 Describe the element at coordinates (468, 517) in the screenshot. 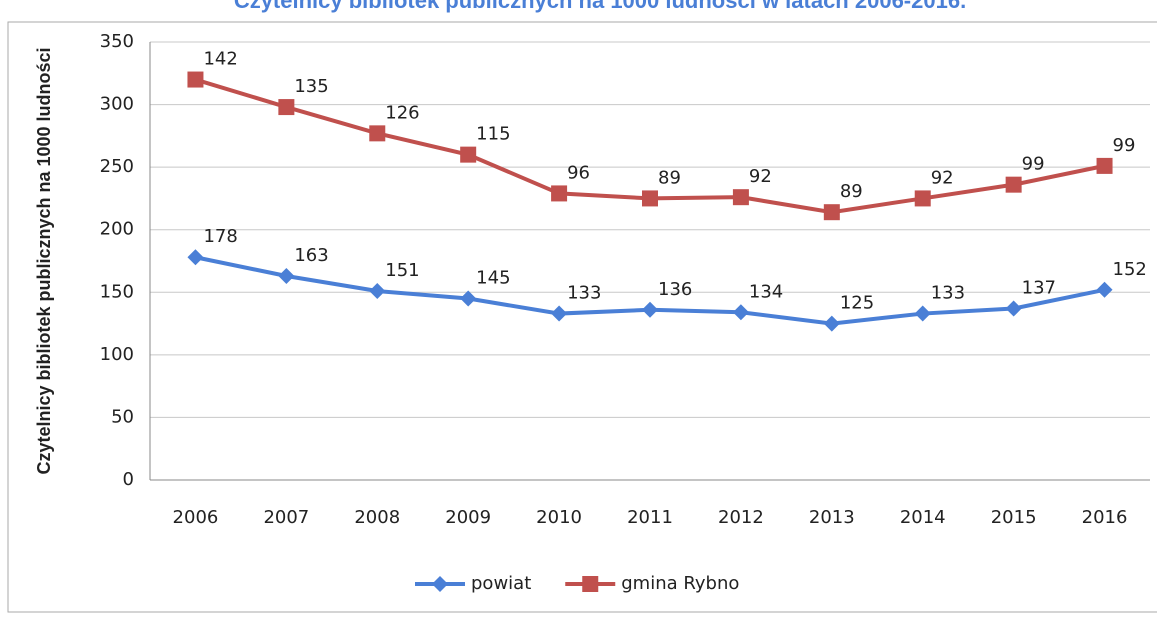

I see `x-tick-label: 2009` at that location.